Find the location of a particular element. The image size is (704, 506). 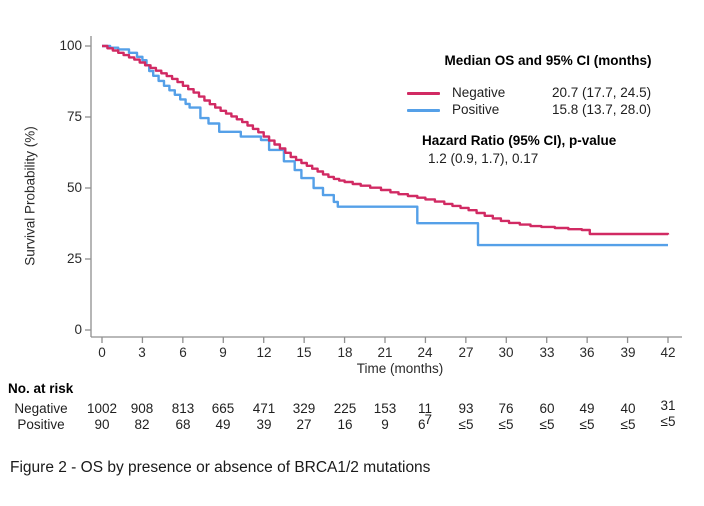

risk-negative-m27: 93 is located at coordinates (466, 408).